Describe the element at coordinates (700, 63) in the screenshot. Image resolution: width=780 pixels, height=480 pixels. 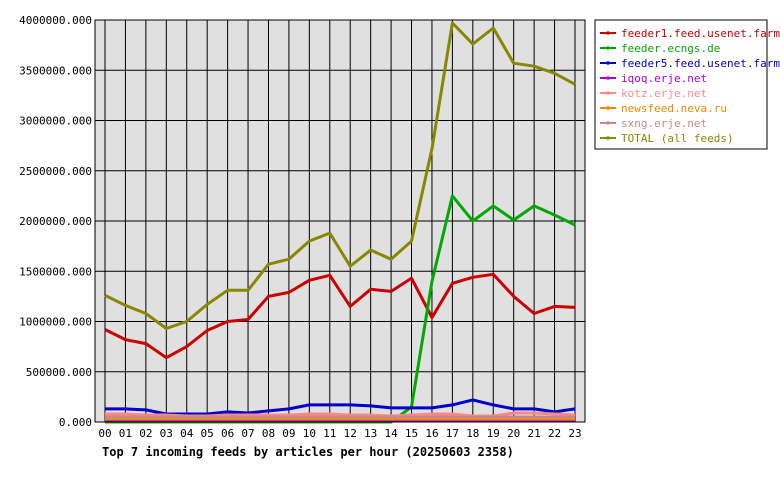
I see `legend-entry: feeder5.feed.usenet.farm` at that location.